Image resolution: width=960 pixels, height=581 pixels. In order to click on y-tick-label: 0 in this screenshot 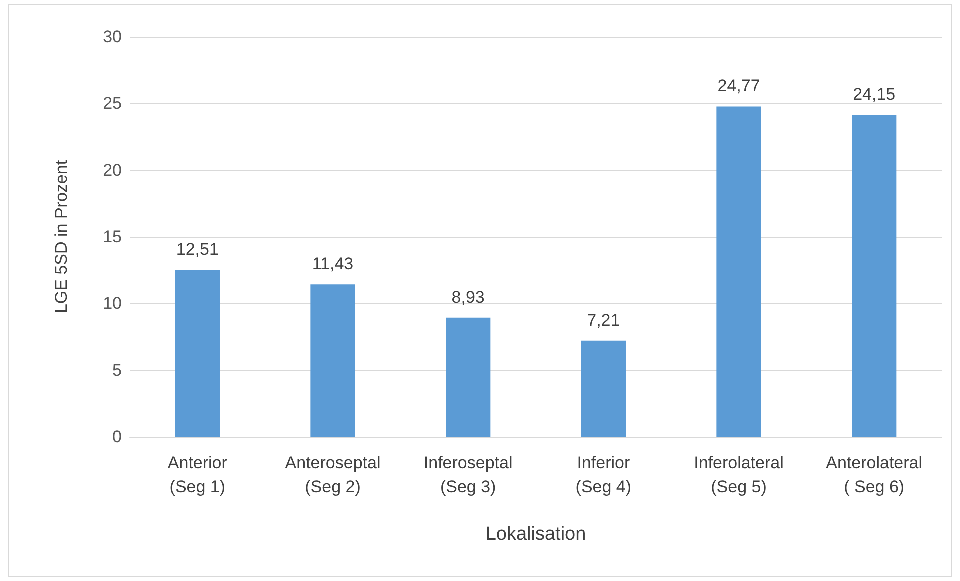, I will do `click(117, 437)`.